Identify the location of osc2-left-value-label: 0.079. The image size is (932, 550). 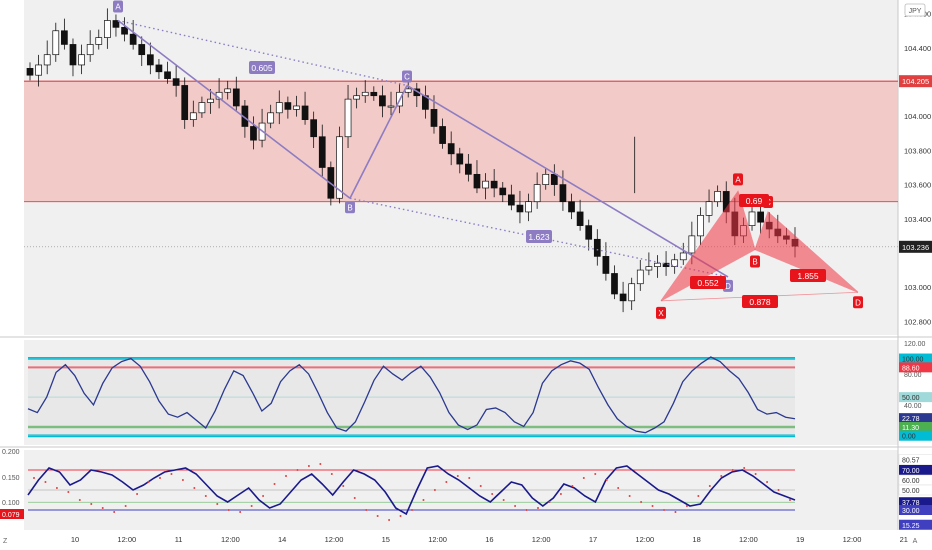
(11, 515).